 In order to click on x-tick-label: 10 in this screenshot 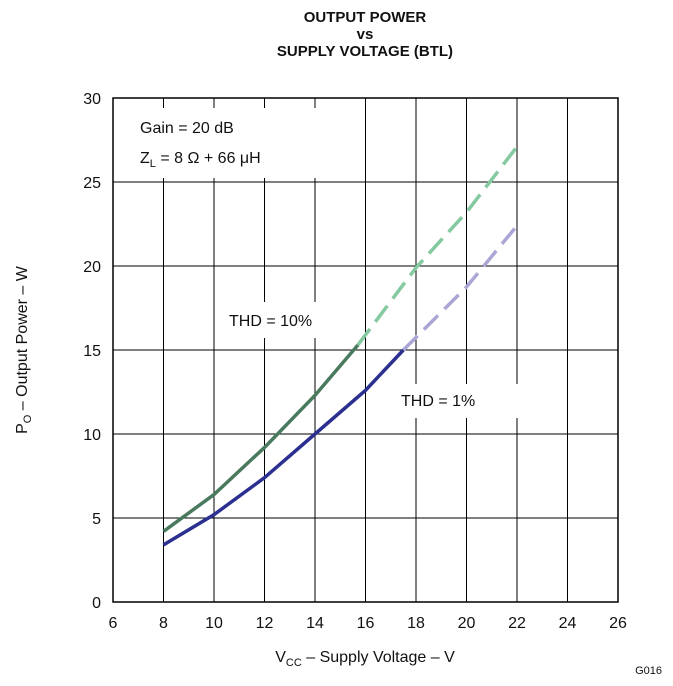, I will do `click(214, 623)`.